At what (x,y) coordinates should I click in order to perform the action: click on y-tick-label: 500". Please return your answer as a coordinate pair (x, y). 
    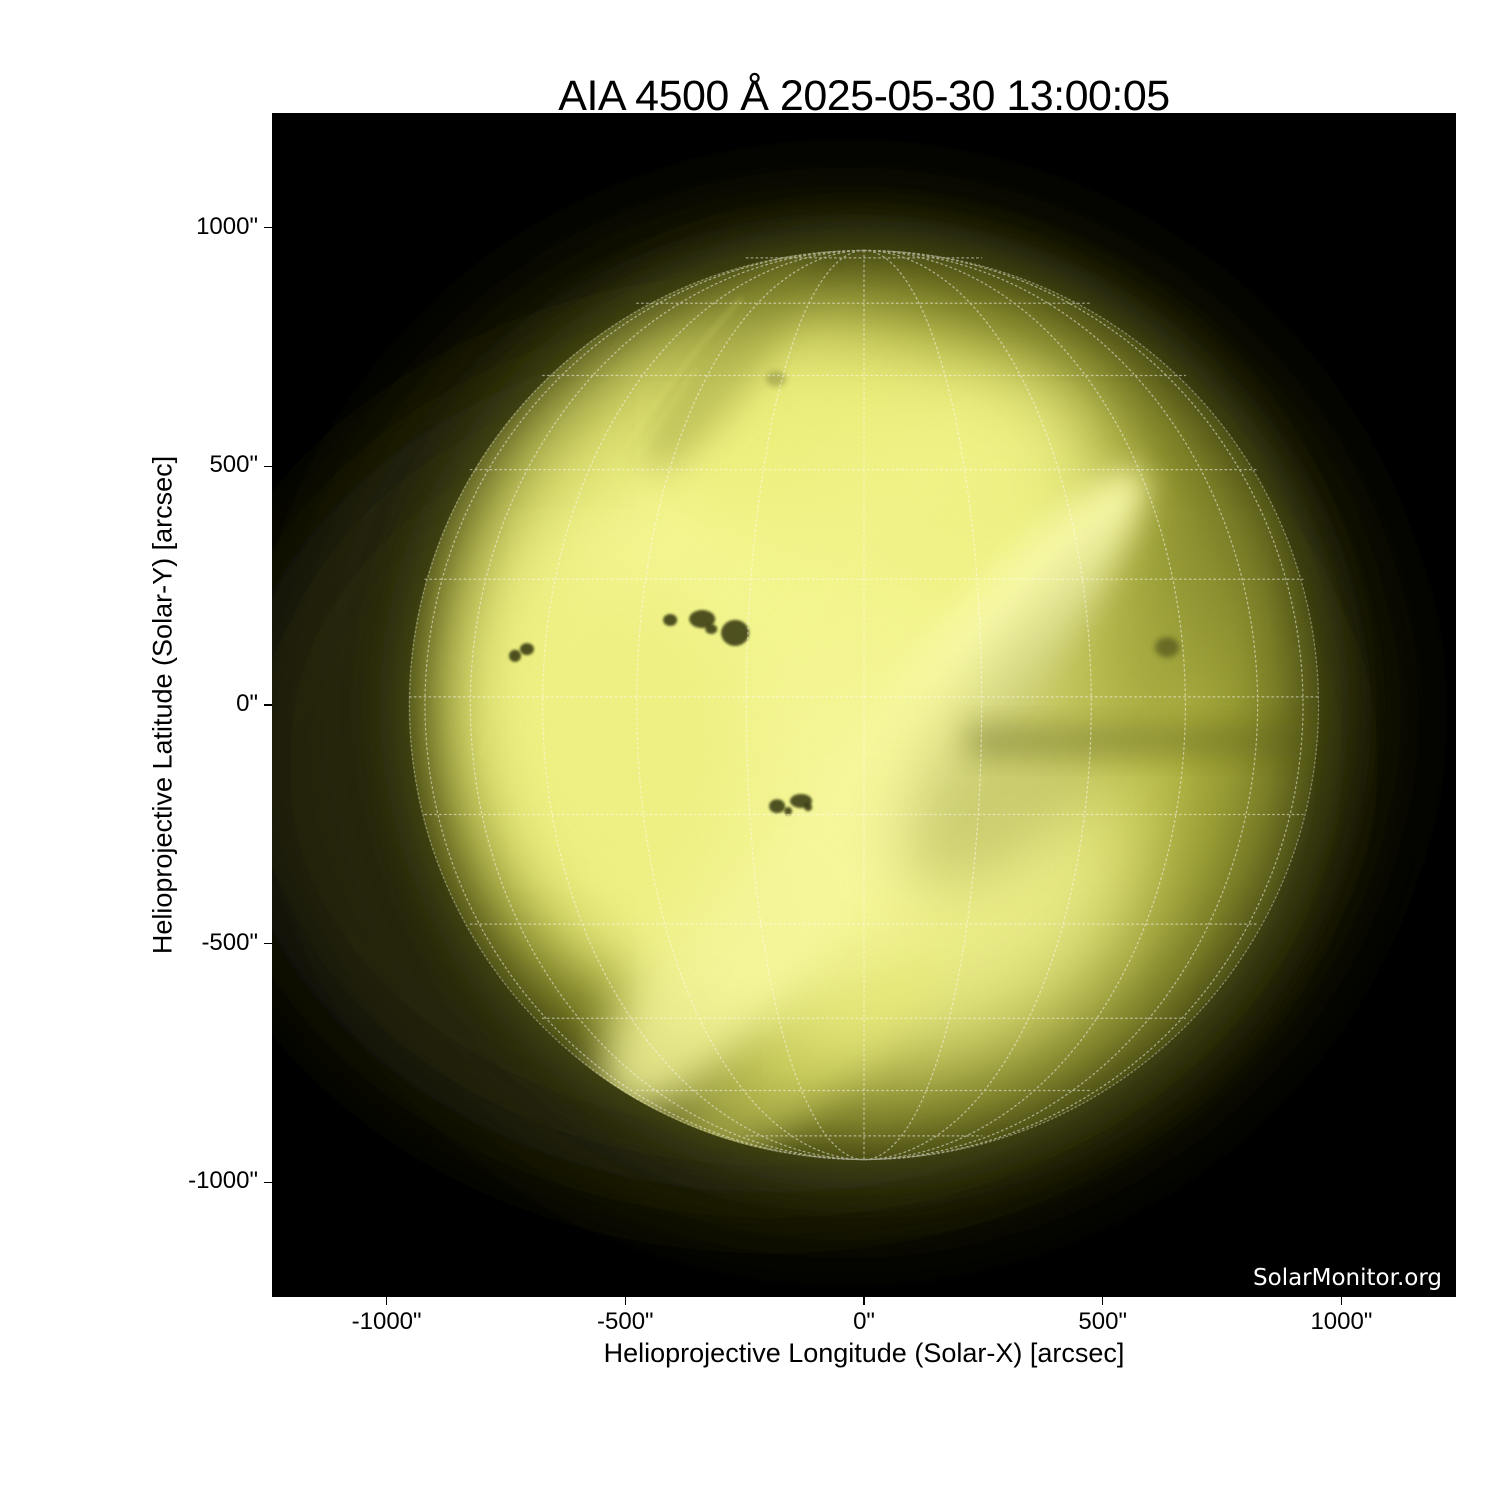
    Looking at the image, I should click on (233, 465).